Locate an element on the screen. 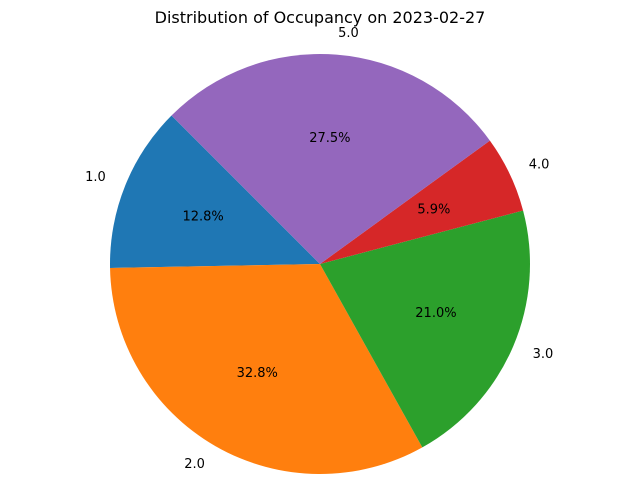  chart-title: Distribution of Occupancy on 2023-02-27 is located at coordinates (320, 17).